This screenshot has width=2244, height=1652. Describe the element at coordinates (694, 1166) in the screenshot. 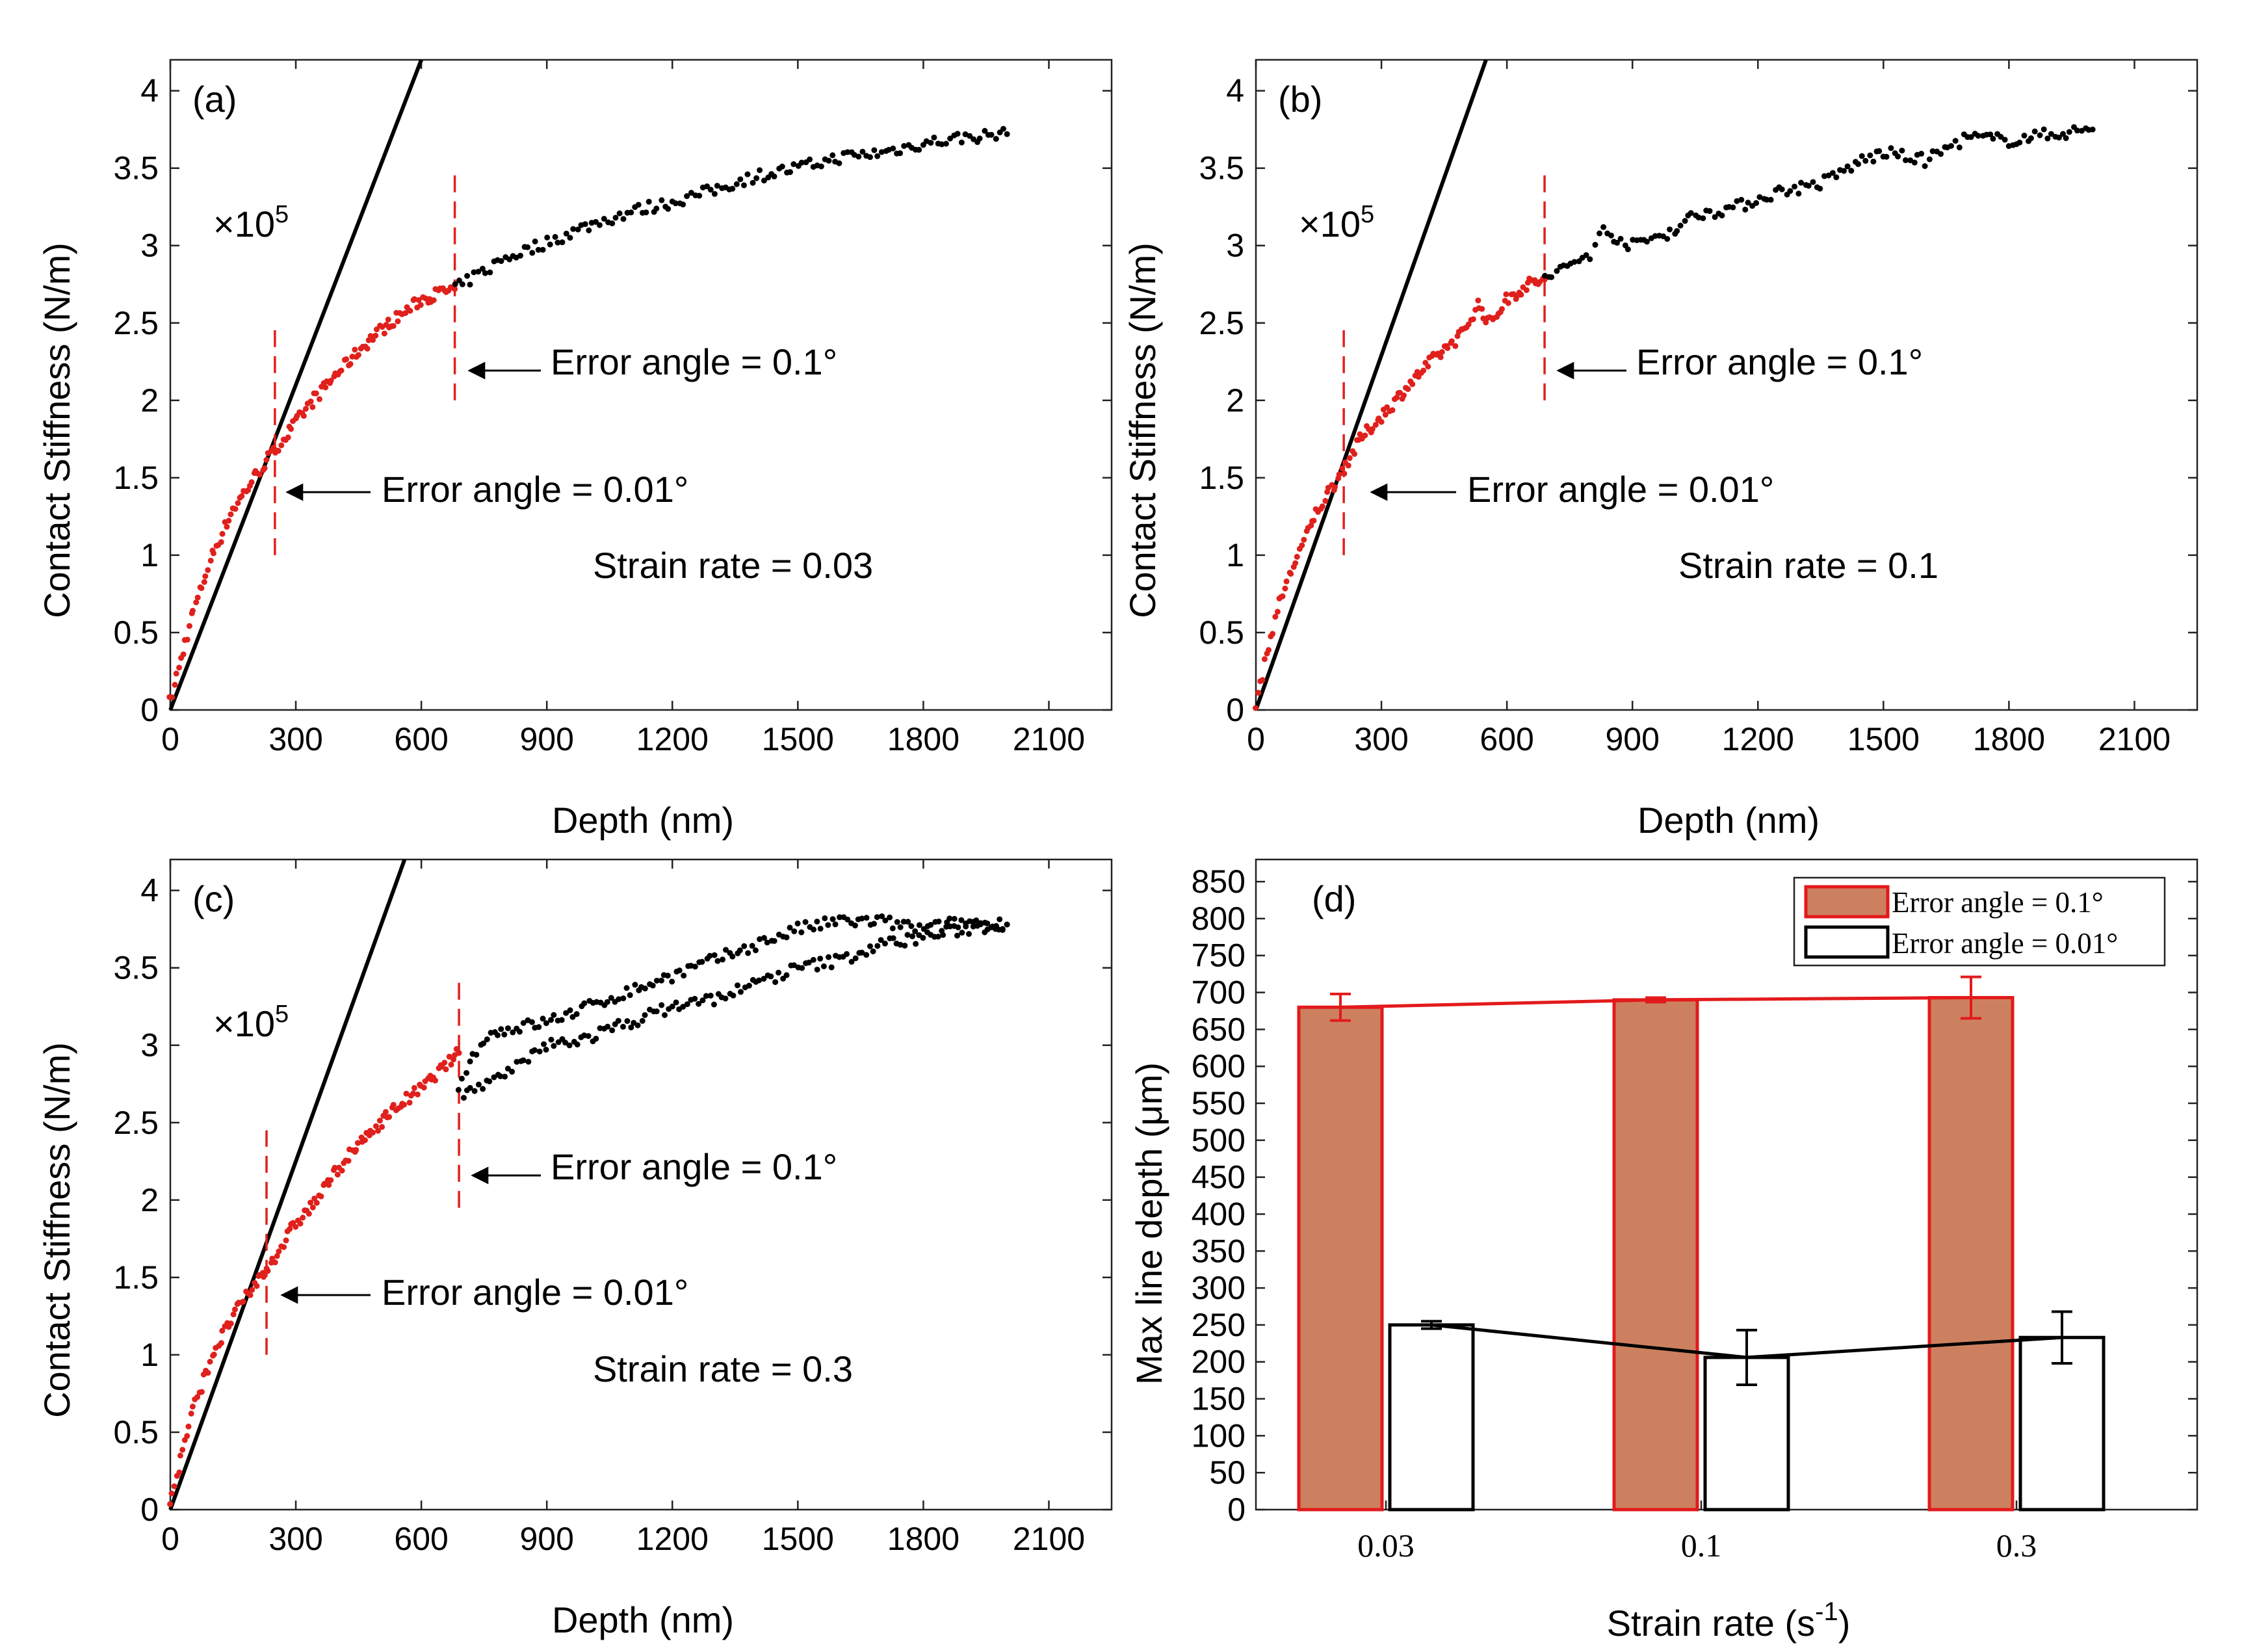

I see `panel-c-annot-01: Error angle = 0.1°` at that location.